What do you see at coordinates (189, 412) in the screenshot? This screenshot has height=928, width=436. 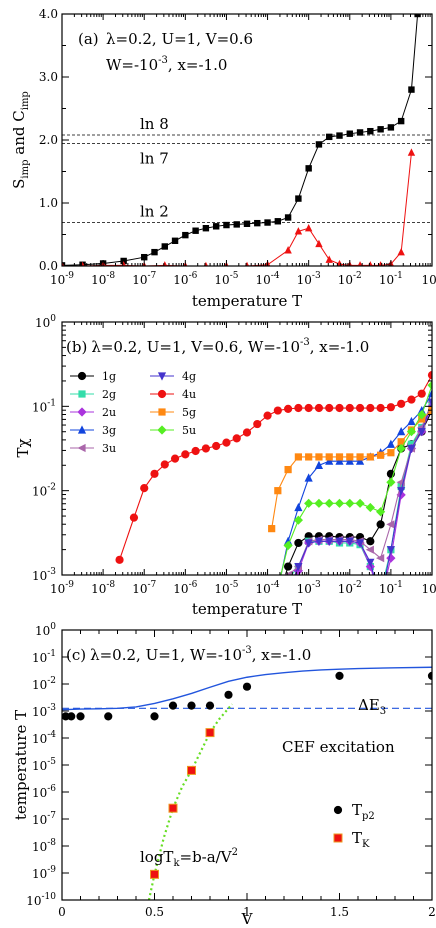 I see `legend-label-5g: 5g` at bounding box center [189, 412].